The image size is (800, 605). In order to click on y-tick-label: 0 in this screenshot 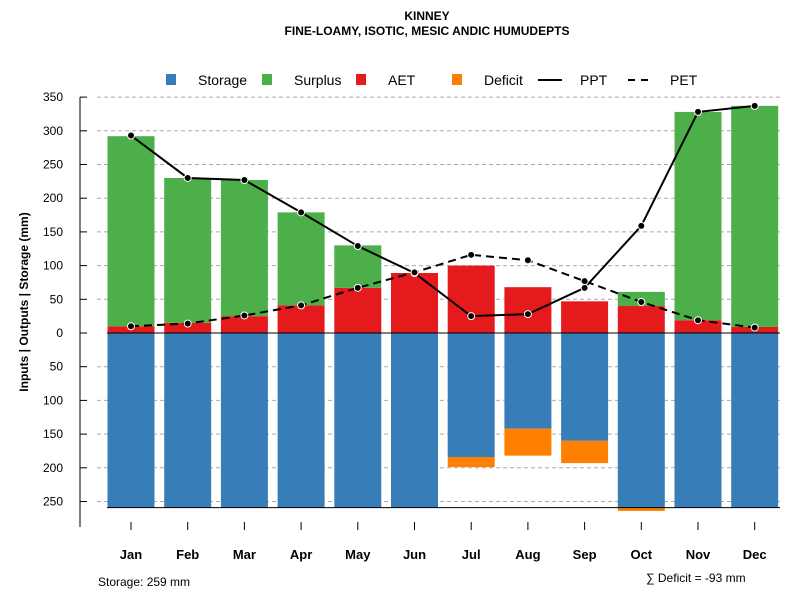, I will do `click(59, 333)`.